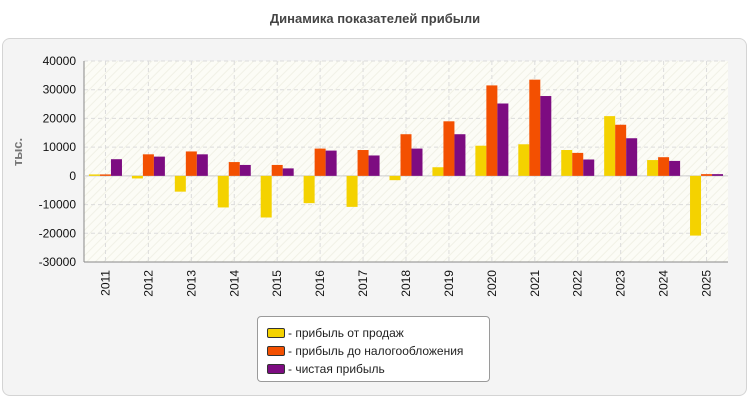  I want to click on chart-title: Динамика показателей прибыли, so click(375, 18).